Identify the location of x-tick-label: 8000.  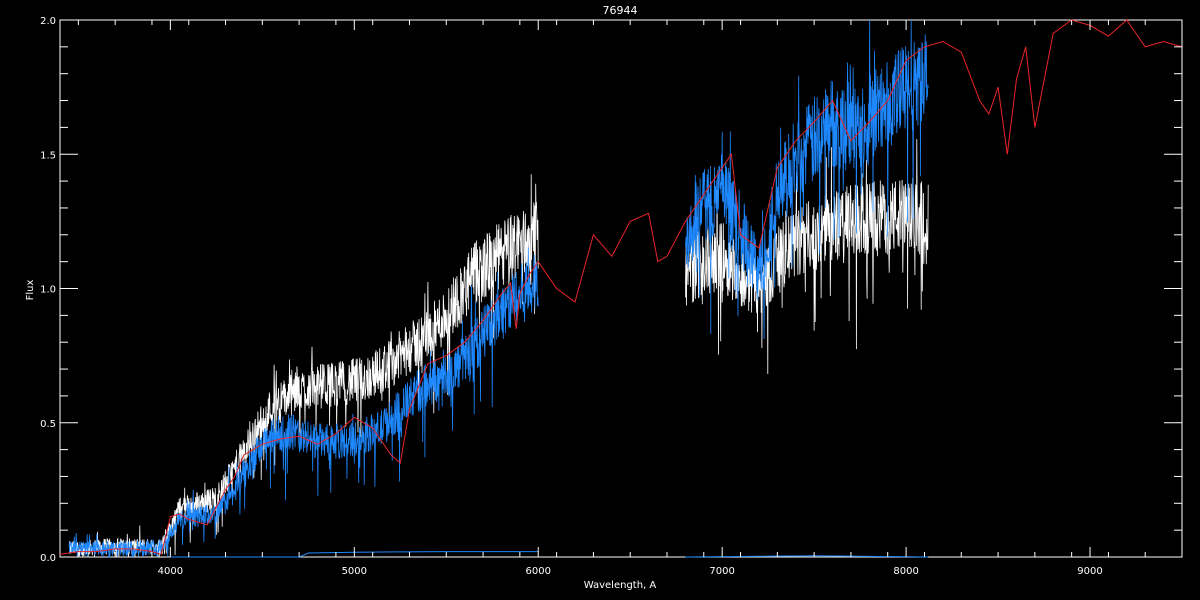
(905, 571).